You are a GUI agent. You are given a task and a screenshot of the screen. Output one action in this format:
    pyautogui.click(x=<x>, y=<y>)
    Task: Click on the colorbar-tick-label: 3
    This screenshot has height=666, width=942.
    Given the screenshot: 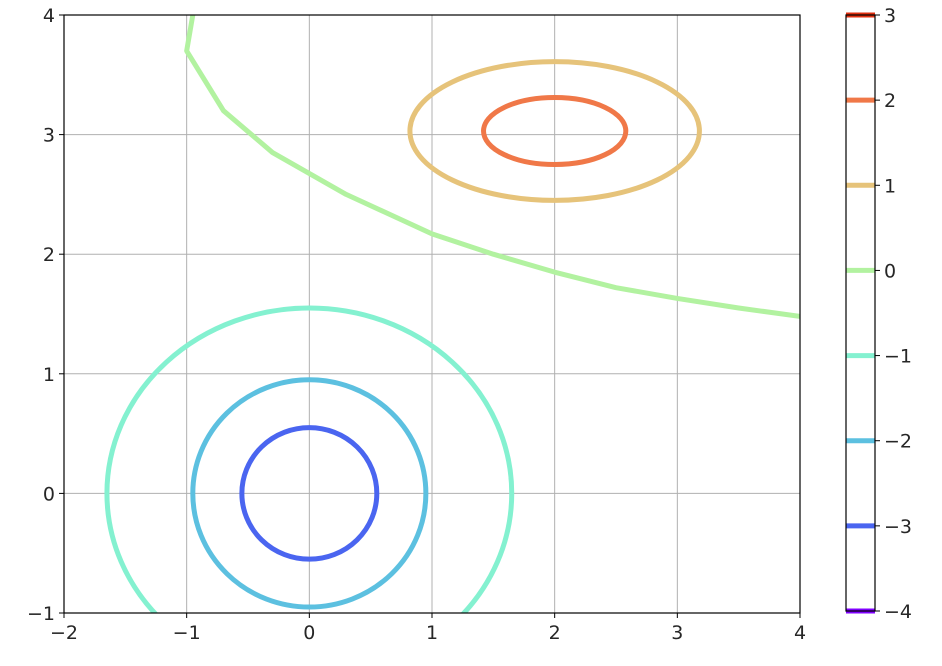 What is the action you would take?
    pyautogui.click(x=890, y=16)
    